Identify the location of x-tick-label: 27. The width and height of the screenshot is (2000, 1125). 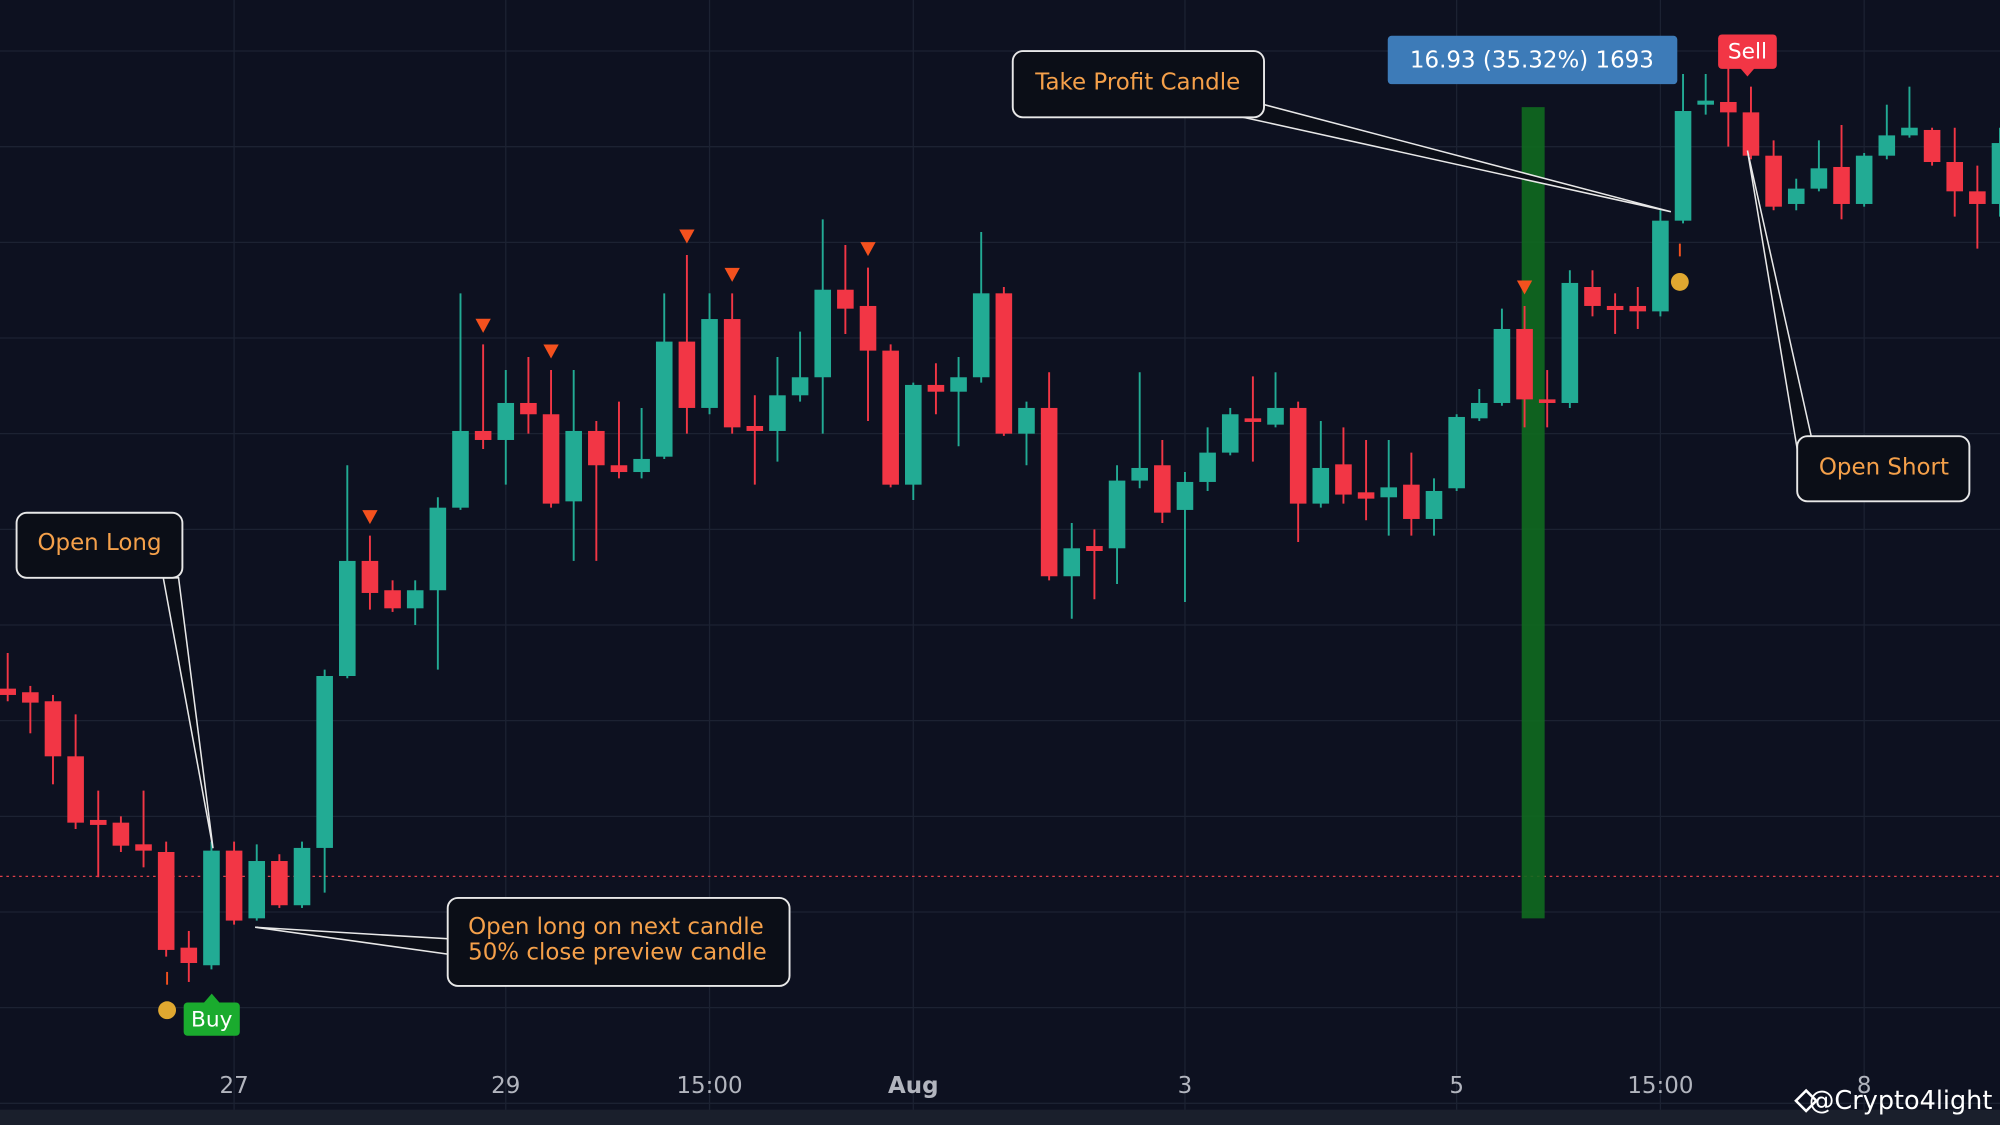
(234, 1086).